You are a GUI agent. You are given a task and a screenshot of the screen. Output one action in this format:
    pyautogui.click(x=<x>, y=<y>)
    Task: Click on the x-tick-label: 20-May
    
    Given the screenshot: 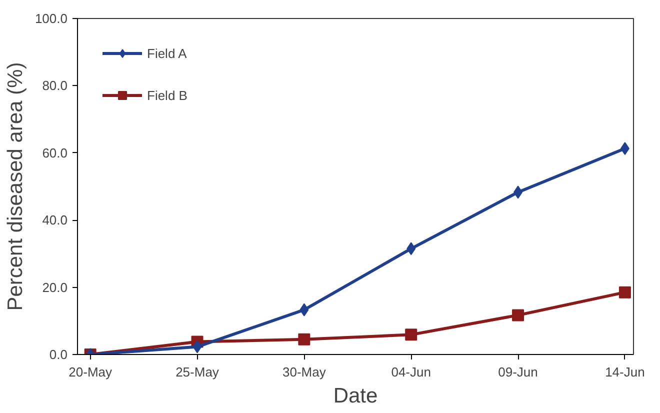 What is the action you would take?
    pyautogui.click(x=90, y=372)
    